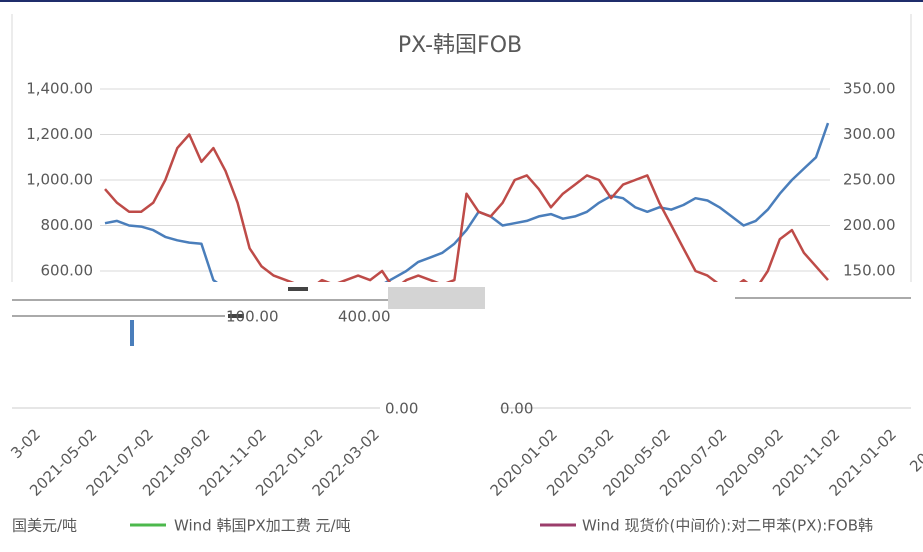 The image size is (923, 552). I want to click on y2-tick-label: 250.00, so click(869, 180).